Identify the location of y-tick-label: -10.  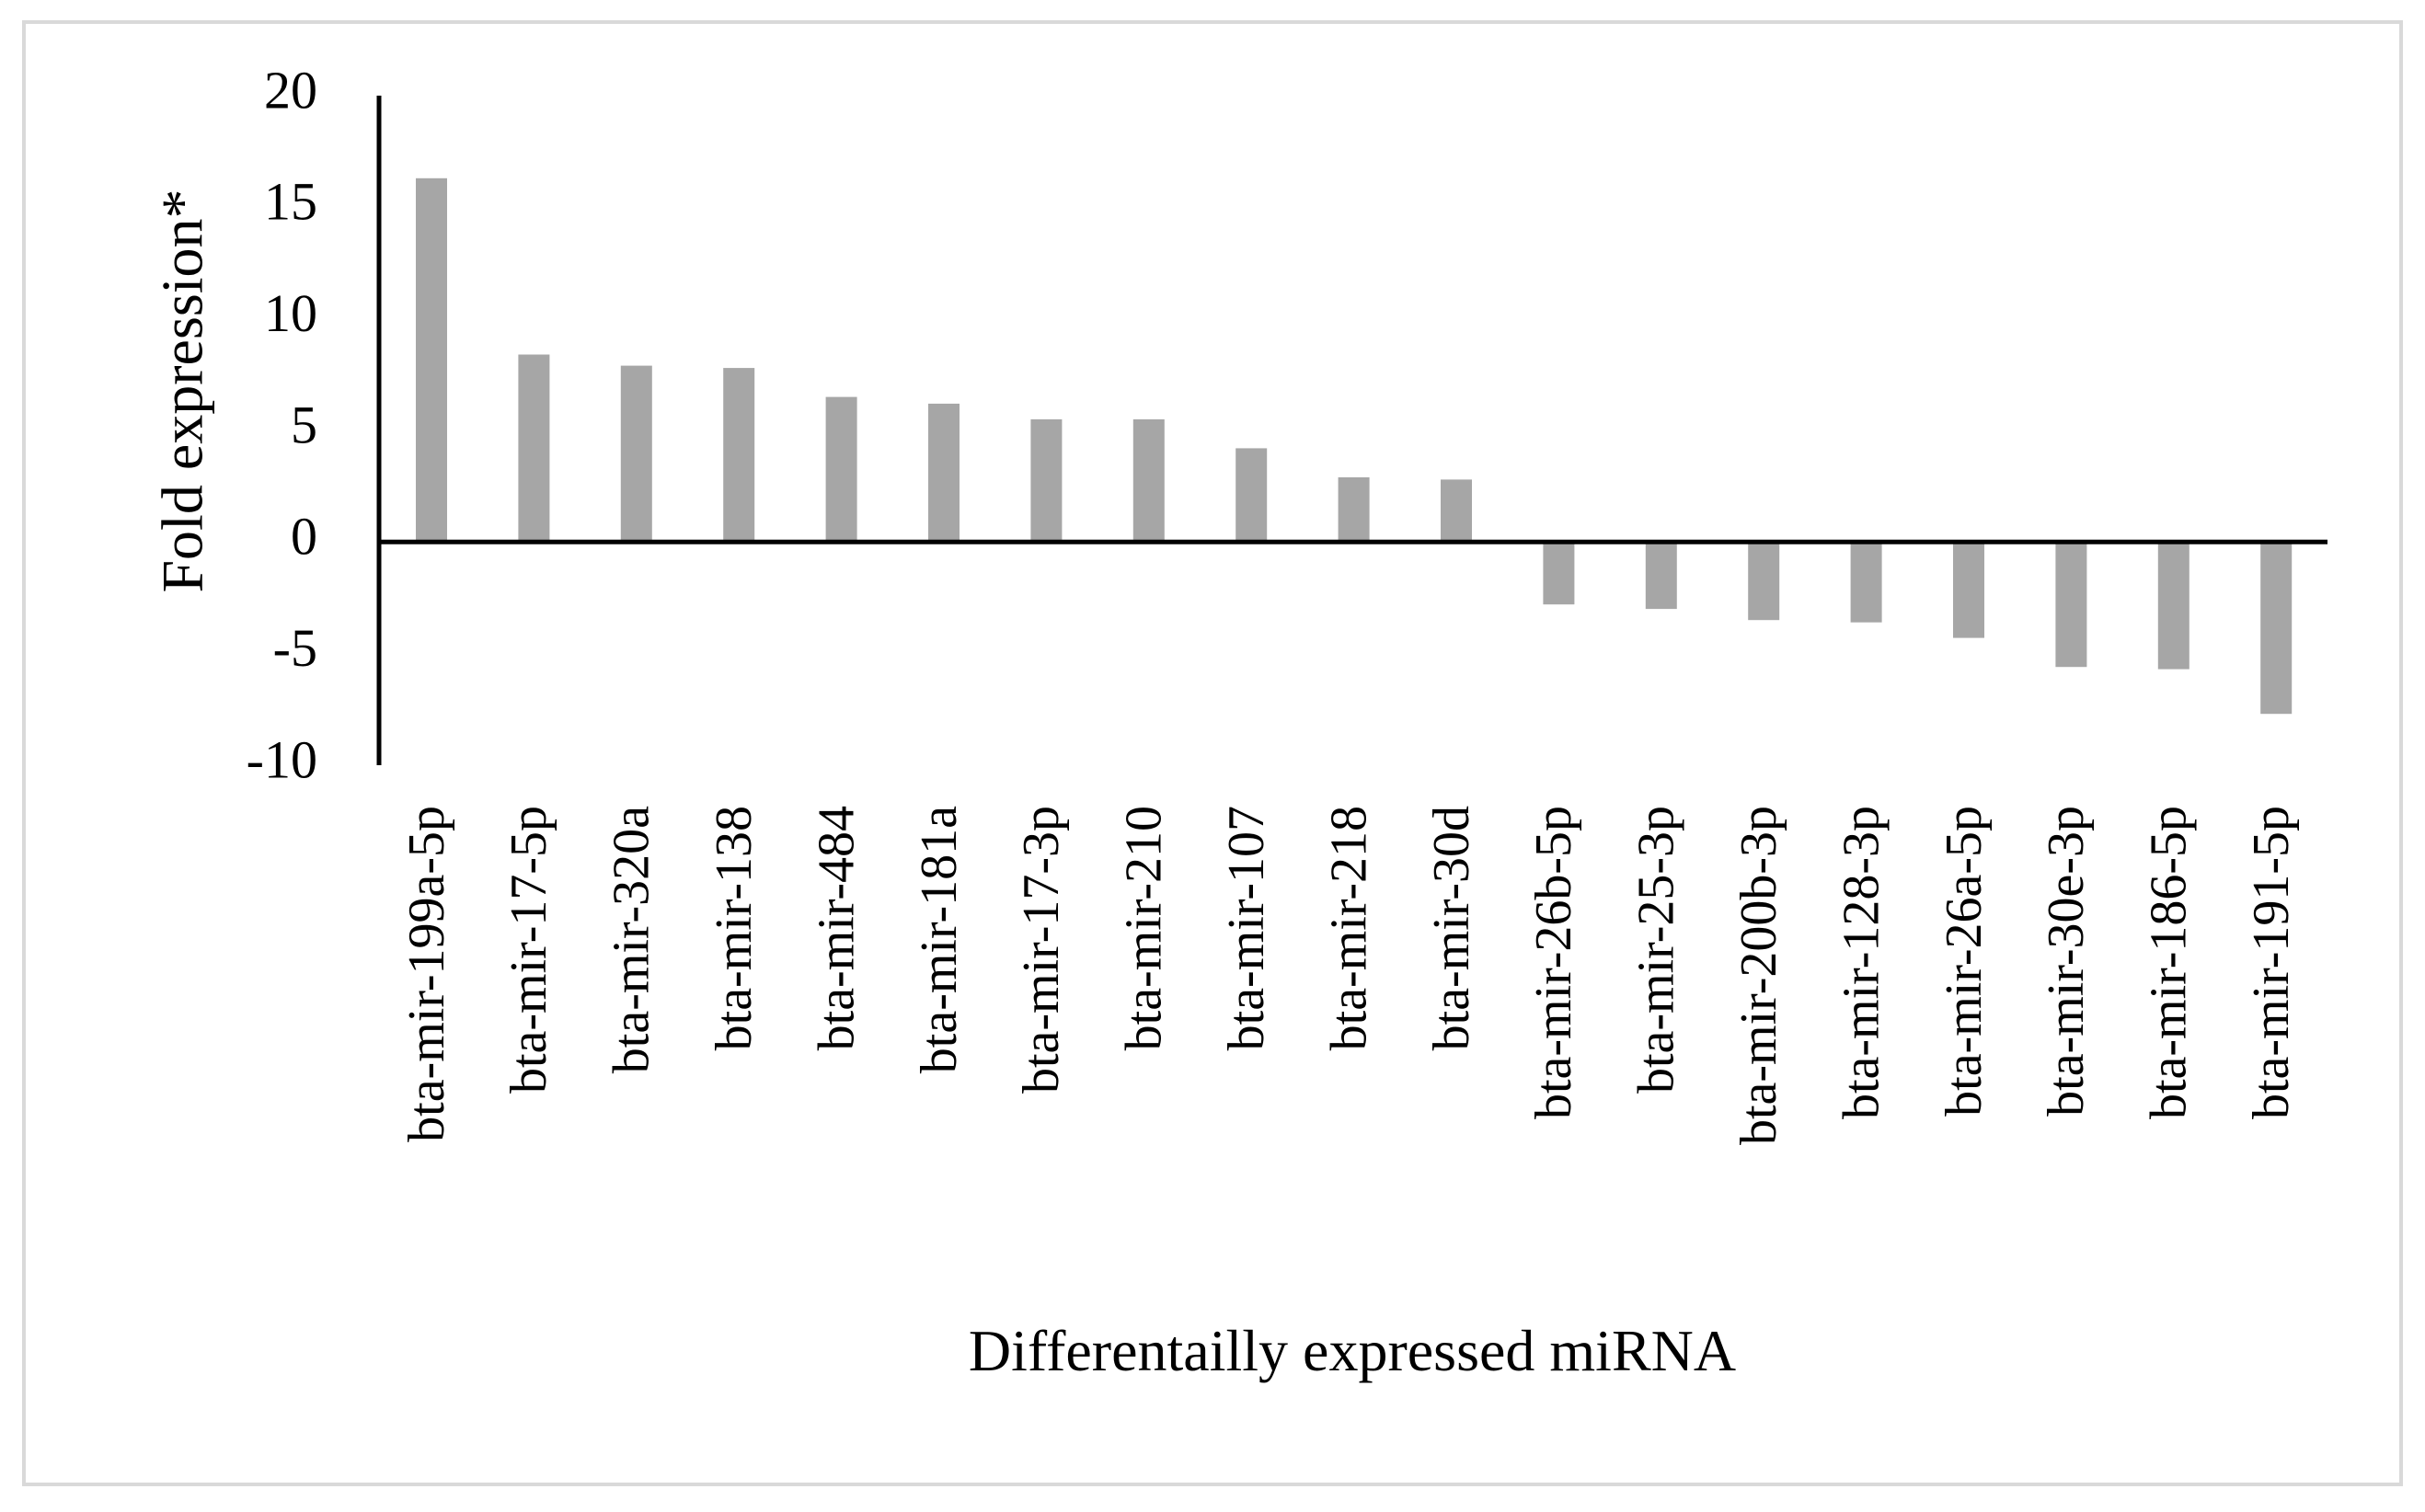
(282, 759).